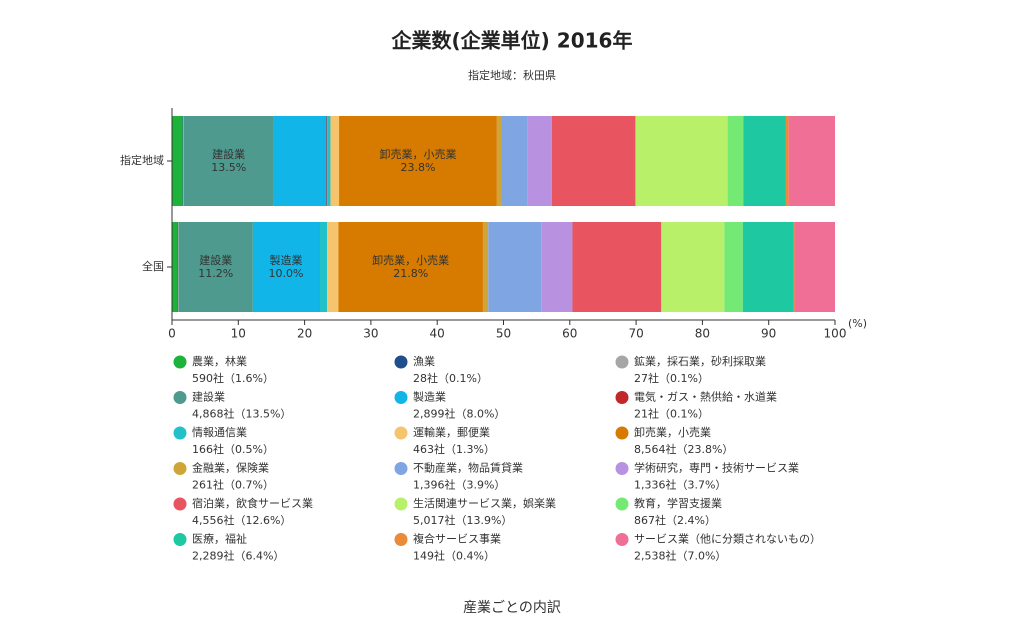 This screenshot has width=1025, height=635. I want to click on legend-label: 卸売業，小売業, so click(672, 432).